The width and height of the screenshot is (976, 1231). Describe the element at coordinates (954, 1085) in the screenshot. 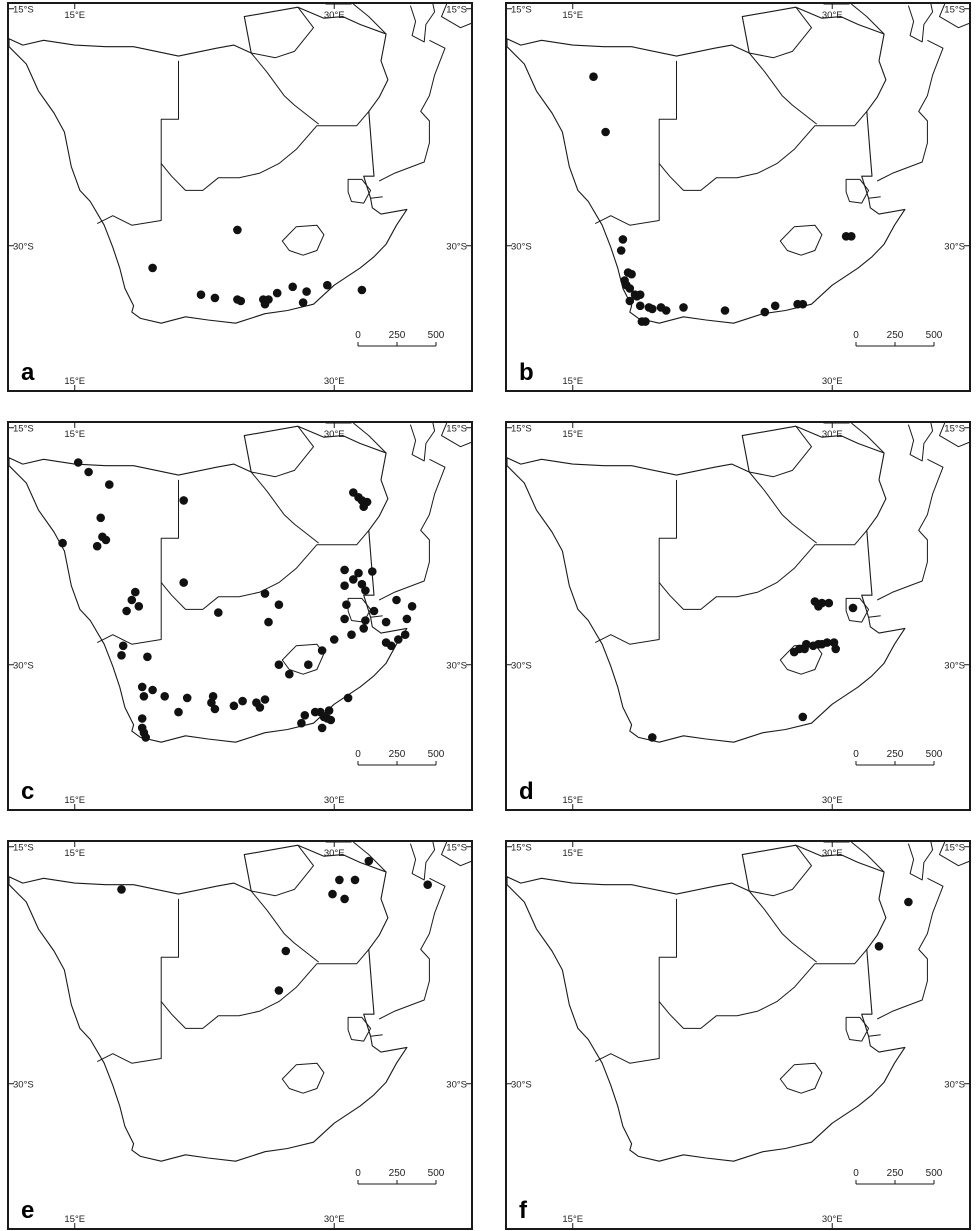

I see `lat-label-right: 30°S` at that location.